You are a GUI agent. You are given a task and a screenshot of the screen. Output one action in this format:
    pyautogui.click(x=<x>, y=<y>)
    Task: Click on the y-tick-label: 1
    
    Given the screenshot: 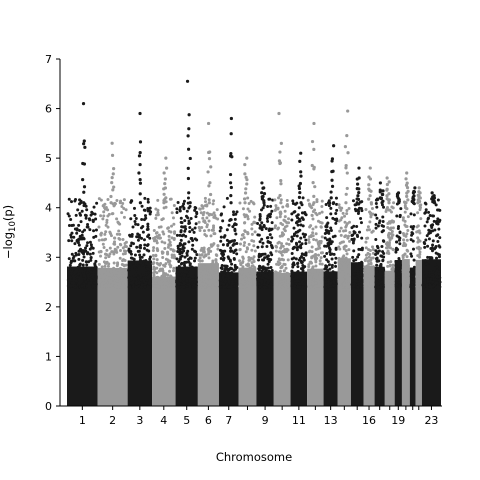 What is the action you would take?
    pyautogui.click(x=48, y=356)
    